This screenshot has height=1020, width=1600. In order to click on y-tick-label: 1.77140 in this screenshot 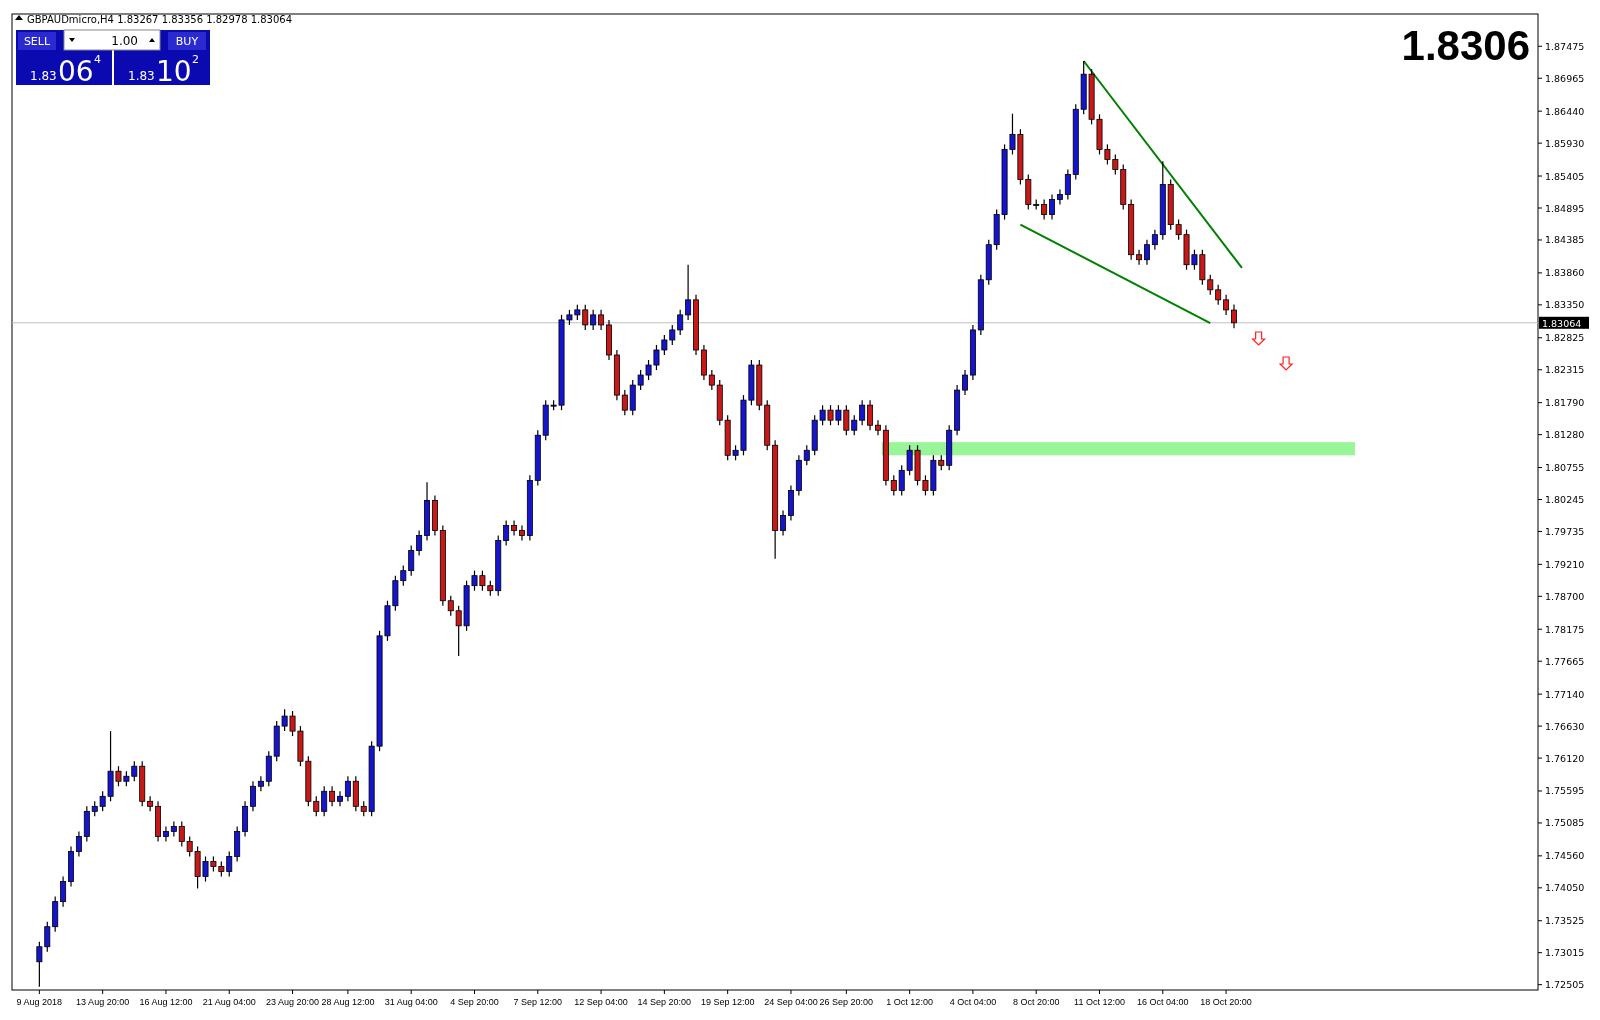, I will do `click(1565, 694)`.